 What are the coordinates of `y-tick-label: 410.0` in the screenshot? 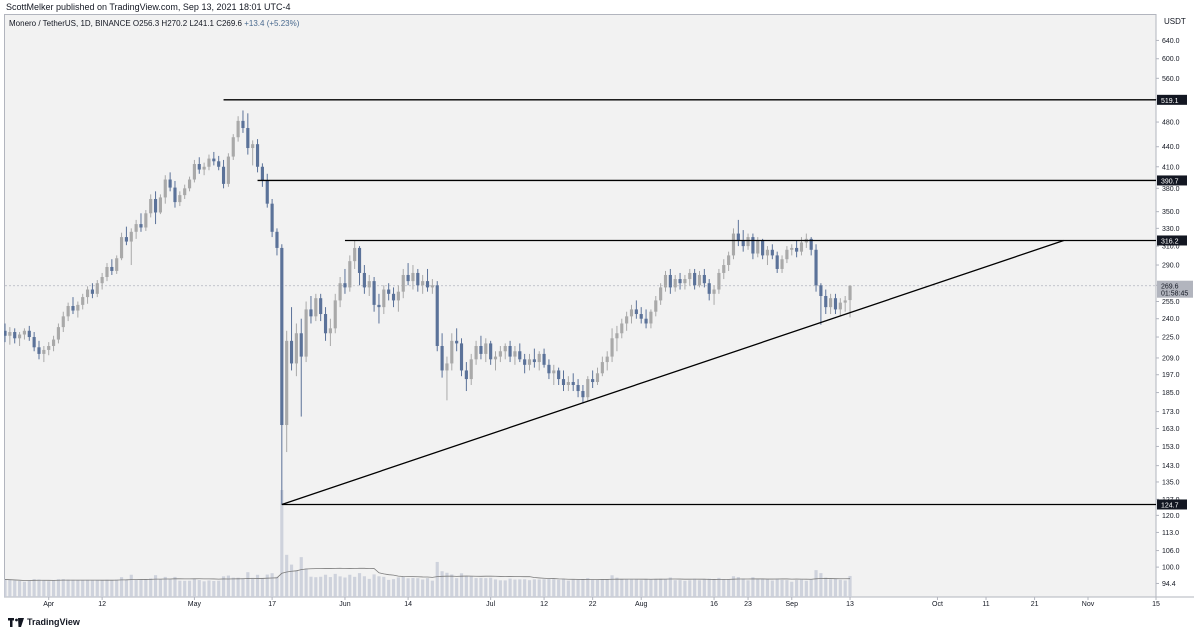 It's located at (1171, 167).